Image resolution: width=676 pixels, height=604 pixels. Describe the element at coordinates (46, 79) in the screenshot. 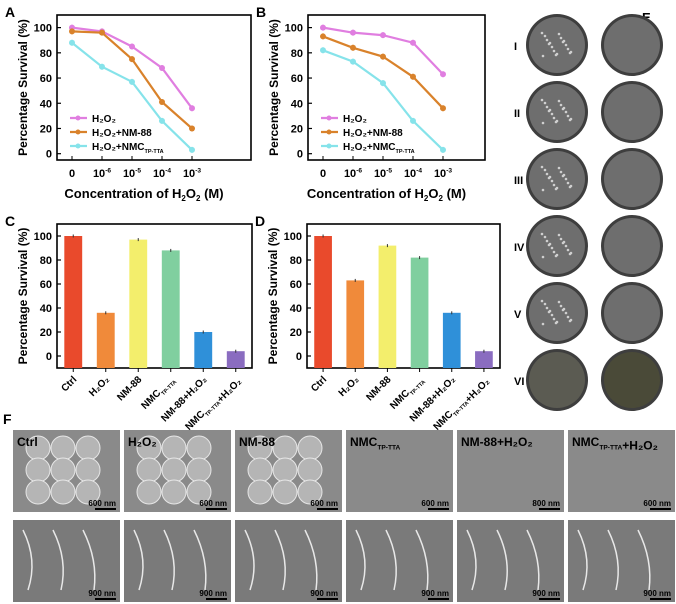

I see `y-tick-label: 60` at that location.